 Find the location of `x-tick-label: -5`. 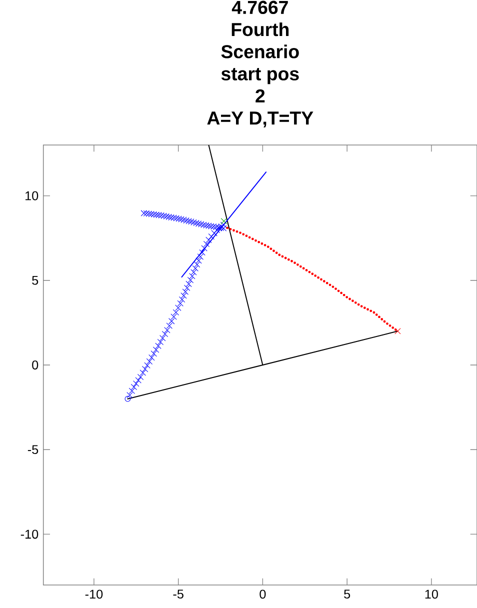

x-tick-label: -5 is located at coordinates (178, 594).